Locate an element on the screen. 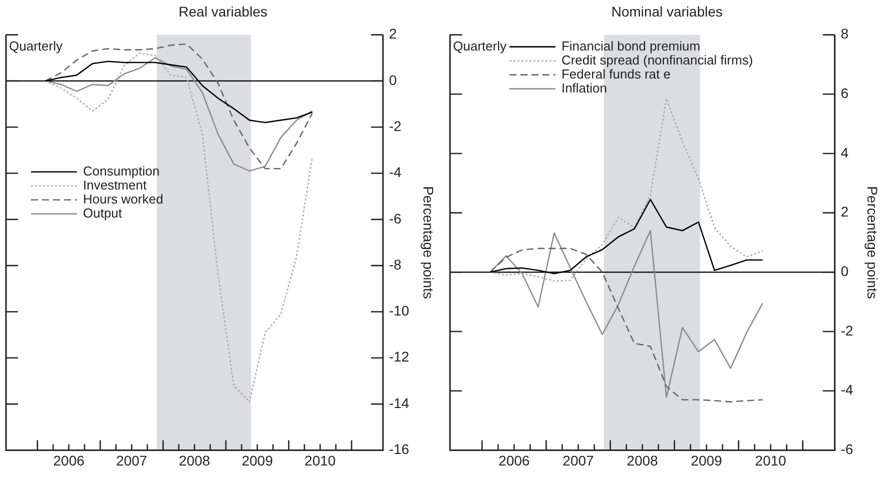  y-tick-label: -14 is located at coordinates (399, 402).